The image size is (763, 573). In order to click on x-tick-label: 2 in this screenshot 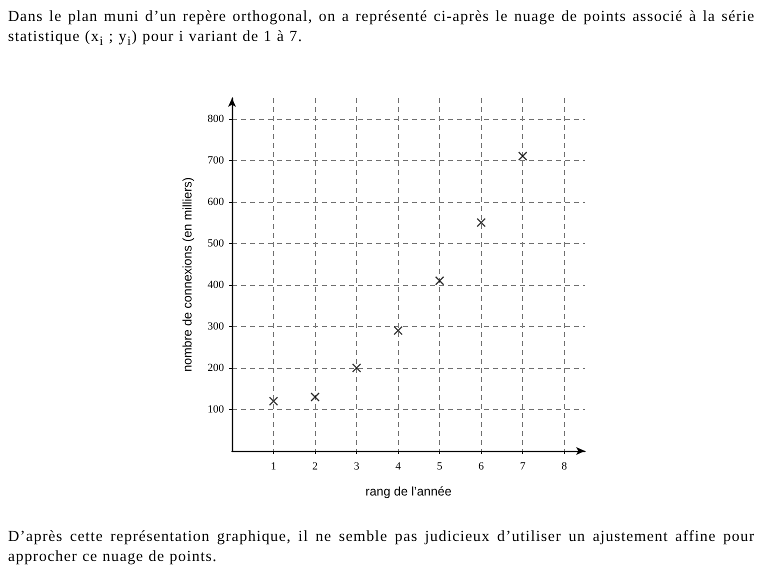, I will do `click(315, 466)`.